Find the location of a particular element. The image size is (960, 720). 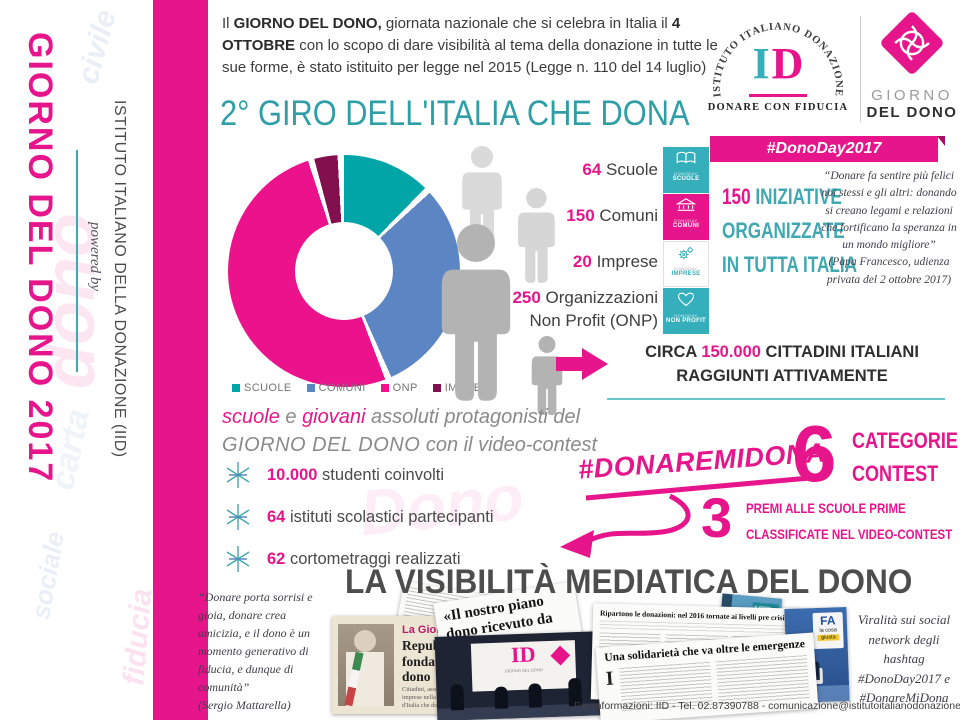

intro-text: Il is located at coordinates (228, 23).